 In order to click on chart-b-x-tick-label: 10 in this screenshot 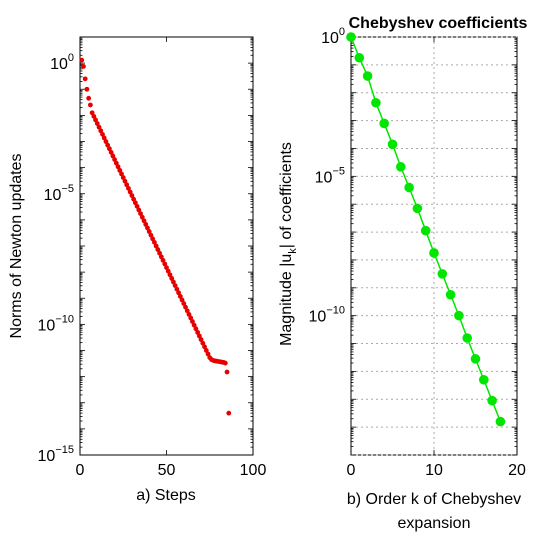, I will do `click(434, 470)`.